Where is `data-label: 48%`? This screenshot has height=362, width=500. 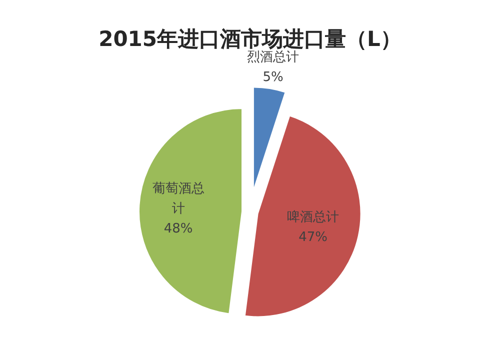
data-label: 48% is located at coordinates (178, 228).